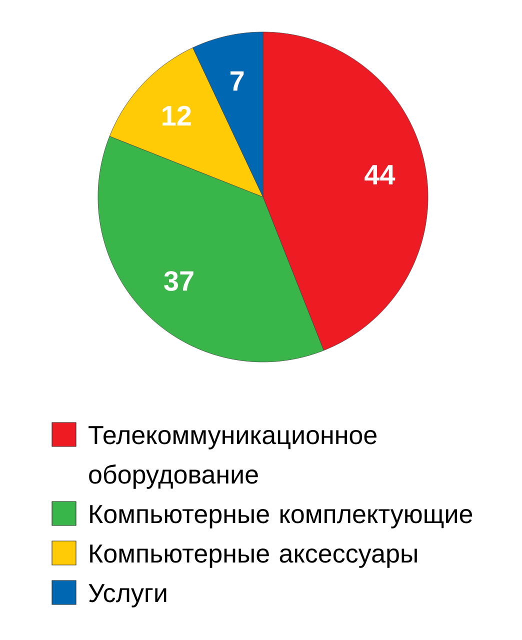 This screenshot has height=640, width=522. I want to click on legend-label: Телекоммуникационное оборудование, so click(232, 457).